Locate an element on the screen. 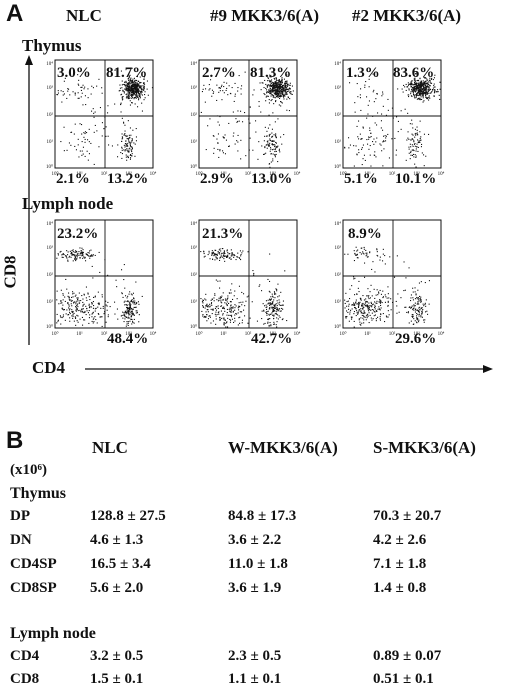 The height and width of the screenshot is (692, 520). pct-lymph-nlc-ul: 23.2% is located at coordinates (78, 234).